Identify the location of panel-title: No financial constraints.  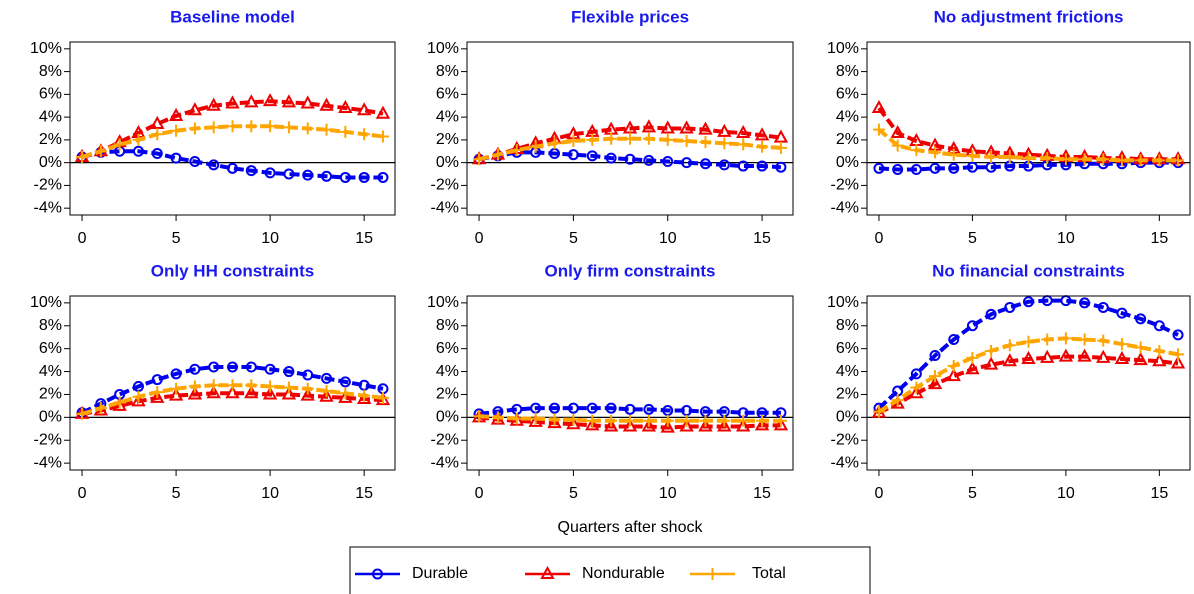
(1028, 270).